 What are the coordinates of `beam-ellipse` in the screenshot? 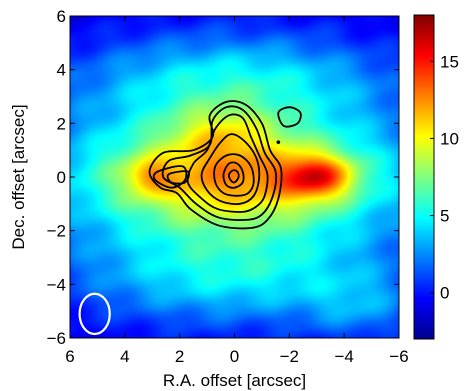 It's located at (94, 314).